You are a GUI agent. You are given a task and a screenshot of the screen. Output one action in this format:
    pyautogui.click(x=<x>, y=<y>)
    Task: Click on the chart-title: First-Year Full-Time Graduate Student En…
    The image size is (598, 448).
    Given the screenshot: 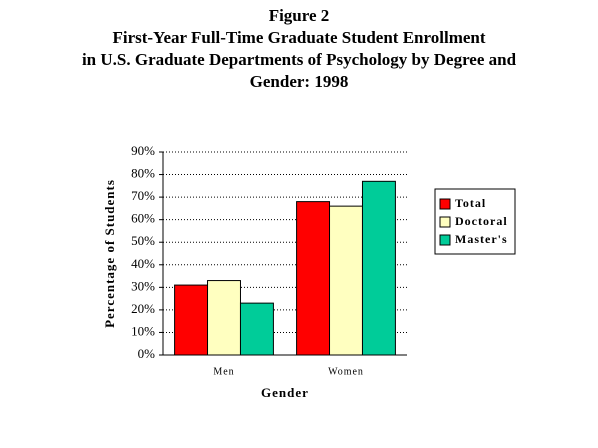 What is the action you would take?
    pyautogui.click(x=298, y=37)
    